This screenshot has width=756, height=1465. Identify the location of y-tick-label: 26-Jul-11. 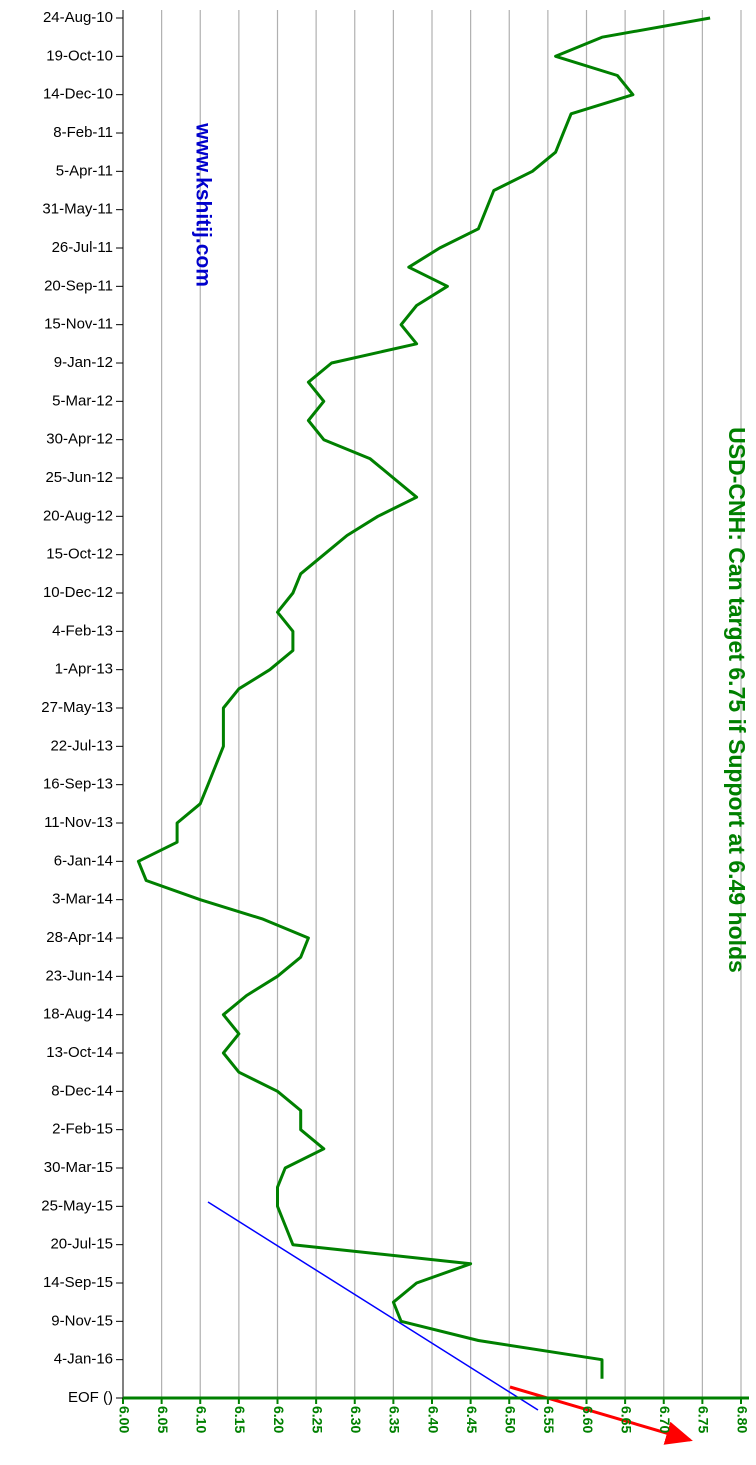
(82, 247).